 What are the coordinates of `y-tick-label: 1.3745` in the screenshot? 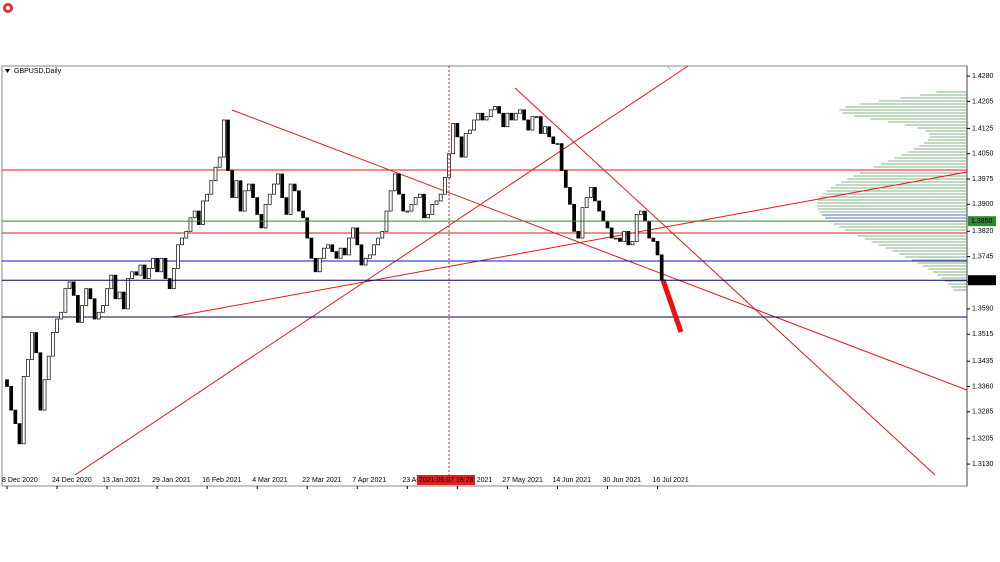 It's located at (983, 256).